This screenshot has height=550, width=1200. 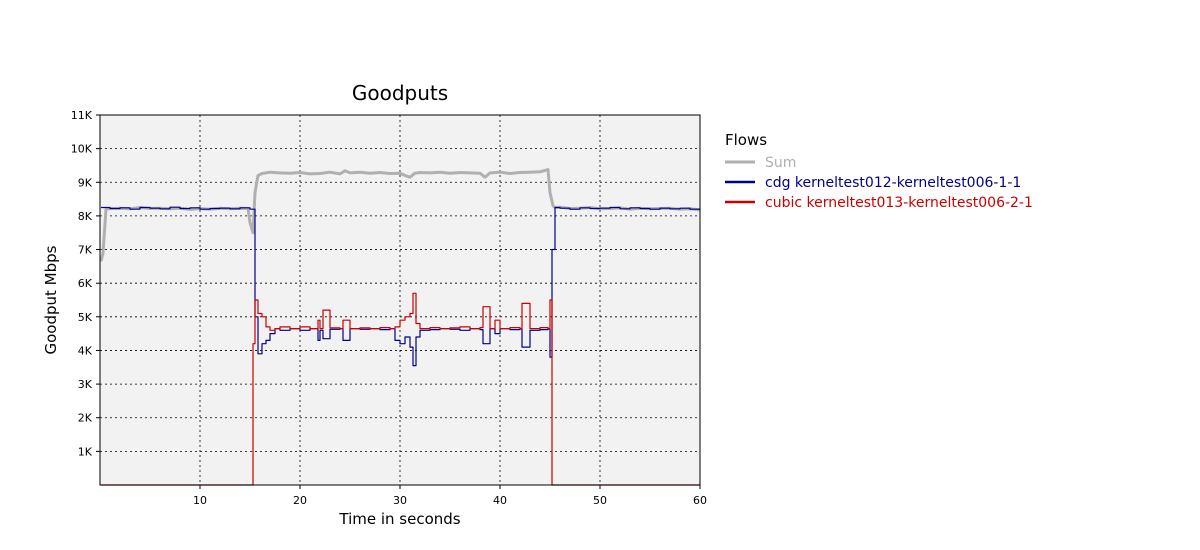 What do you see at coordinates (600, 500) in the screenshot?
I see `x-tick-label: 50` at bounding box center [600, 500].